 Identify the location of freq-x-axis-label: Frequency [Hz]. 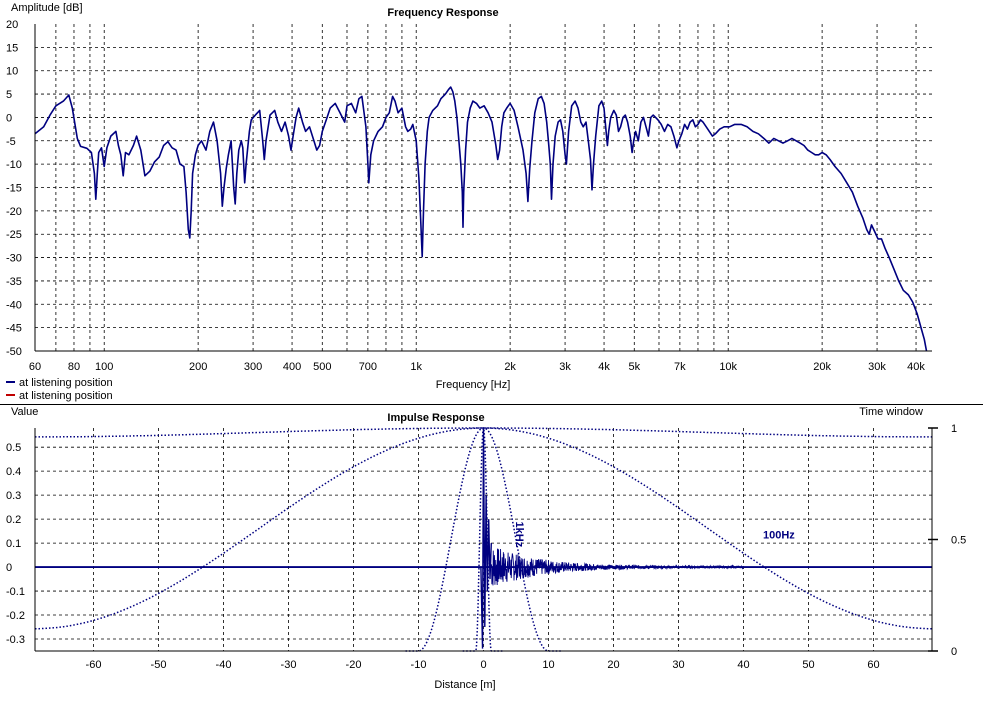
(473, 385).